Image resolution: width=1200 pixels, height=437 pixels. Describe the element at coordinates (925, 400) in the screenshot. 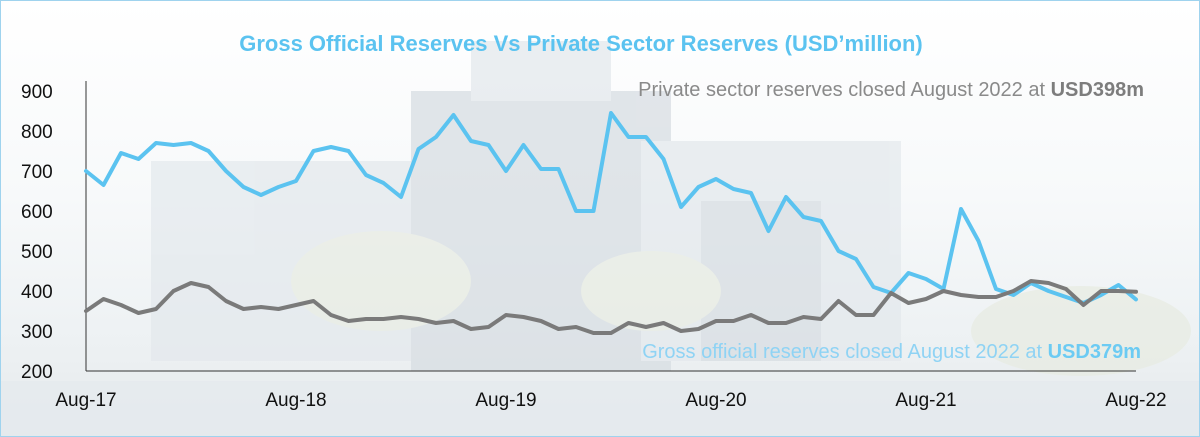

I see `x-tick-label: Aug-21` at that location.